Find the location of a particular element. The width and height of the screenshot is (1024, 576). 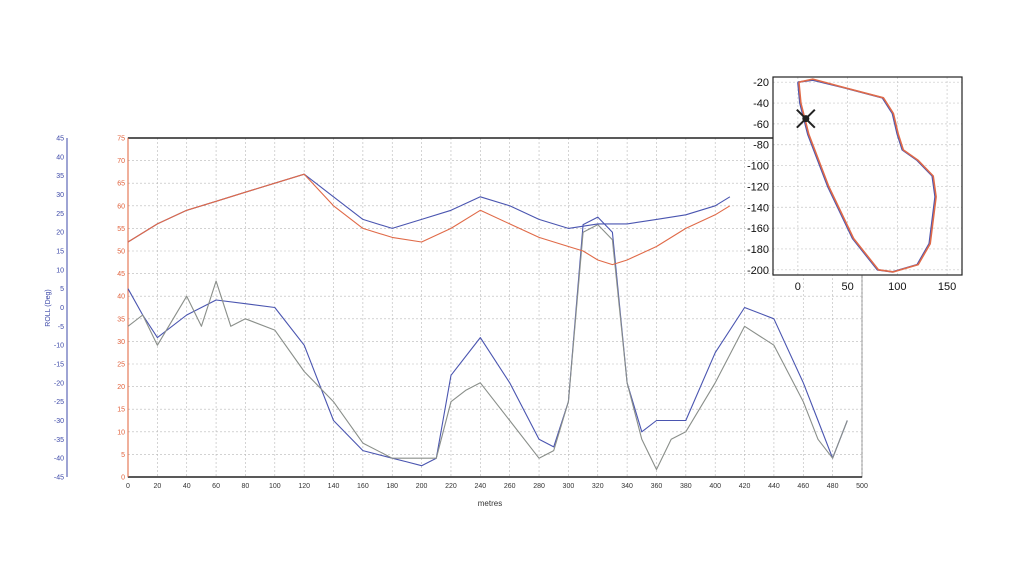

marker-dot is located at coordinates (806, 119).